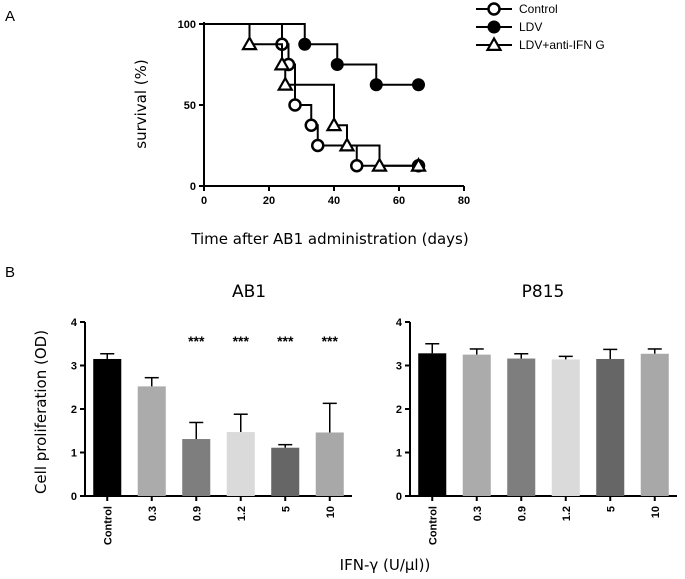 This screenshot has height=579, width=685. What do you see at coordinates (10, 16) in the screenshot?
I see `panel-label-a: A` at bounding box center [10, 16].